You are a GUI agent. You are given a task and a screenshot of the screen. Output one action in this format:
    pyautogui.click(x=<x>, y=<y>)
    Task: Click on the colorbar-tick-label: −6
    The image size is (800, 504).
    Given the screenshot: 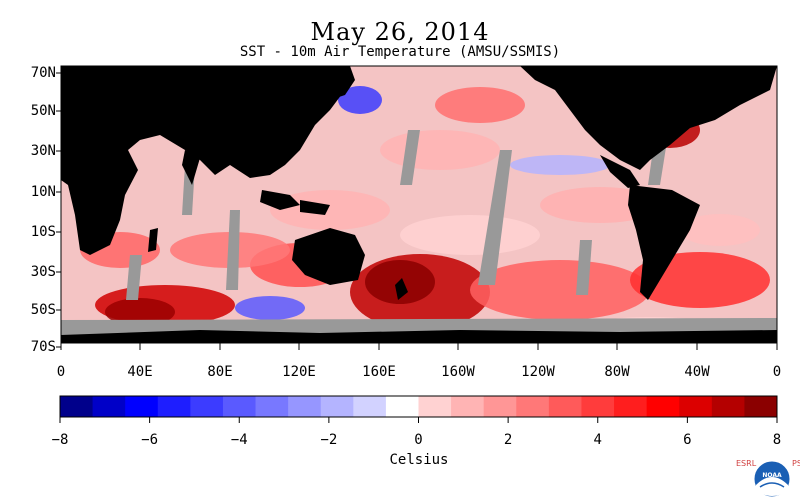 What is the action you would take?
    pyautogui.click(x=150, y=440)
    